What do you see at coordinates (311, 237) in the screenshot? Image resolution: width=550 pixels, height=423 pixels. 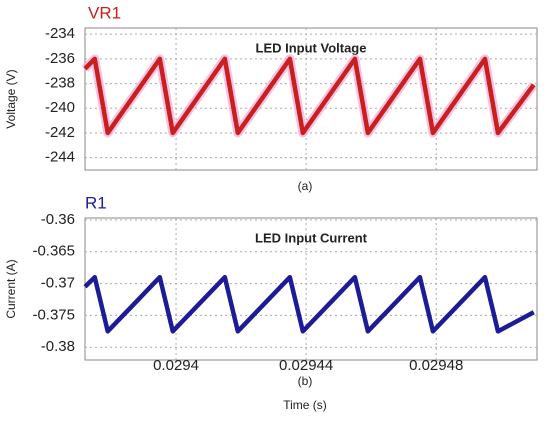 I see `chart-title: LED Input Current` at bounding box center [311, 237].